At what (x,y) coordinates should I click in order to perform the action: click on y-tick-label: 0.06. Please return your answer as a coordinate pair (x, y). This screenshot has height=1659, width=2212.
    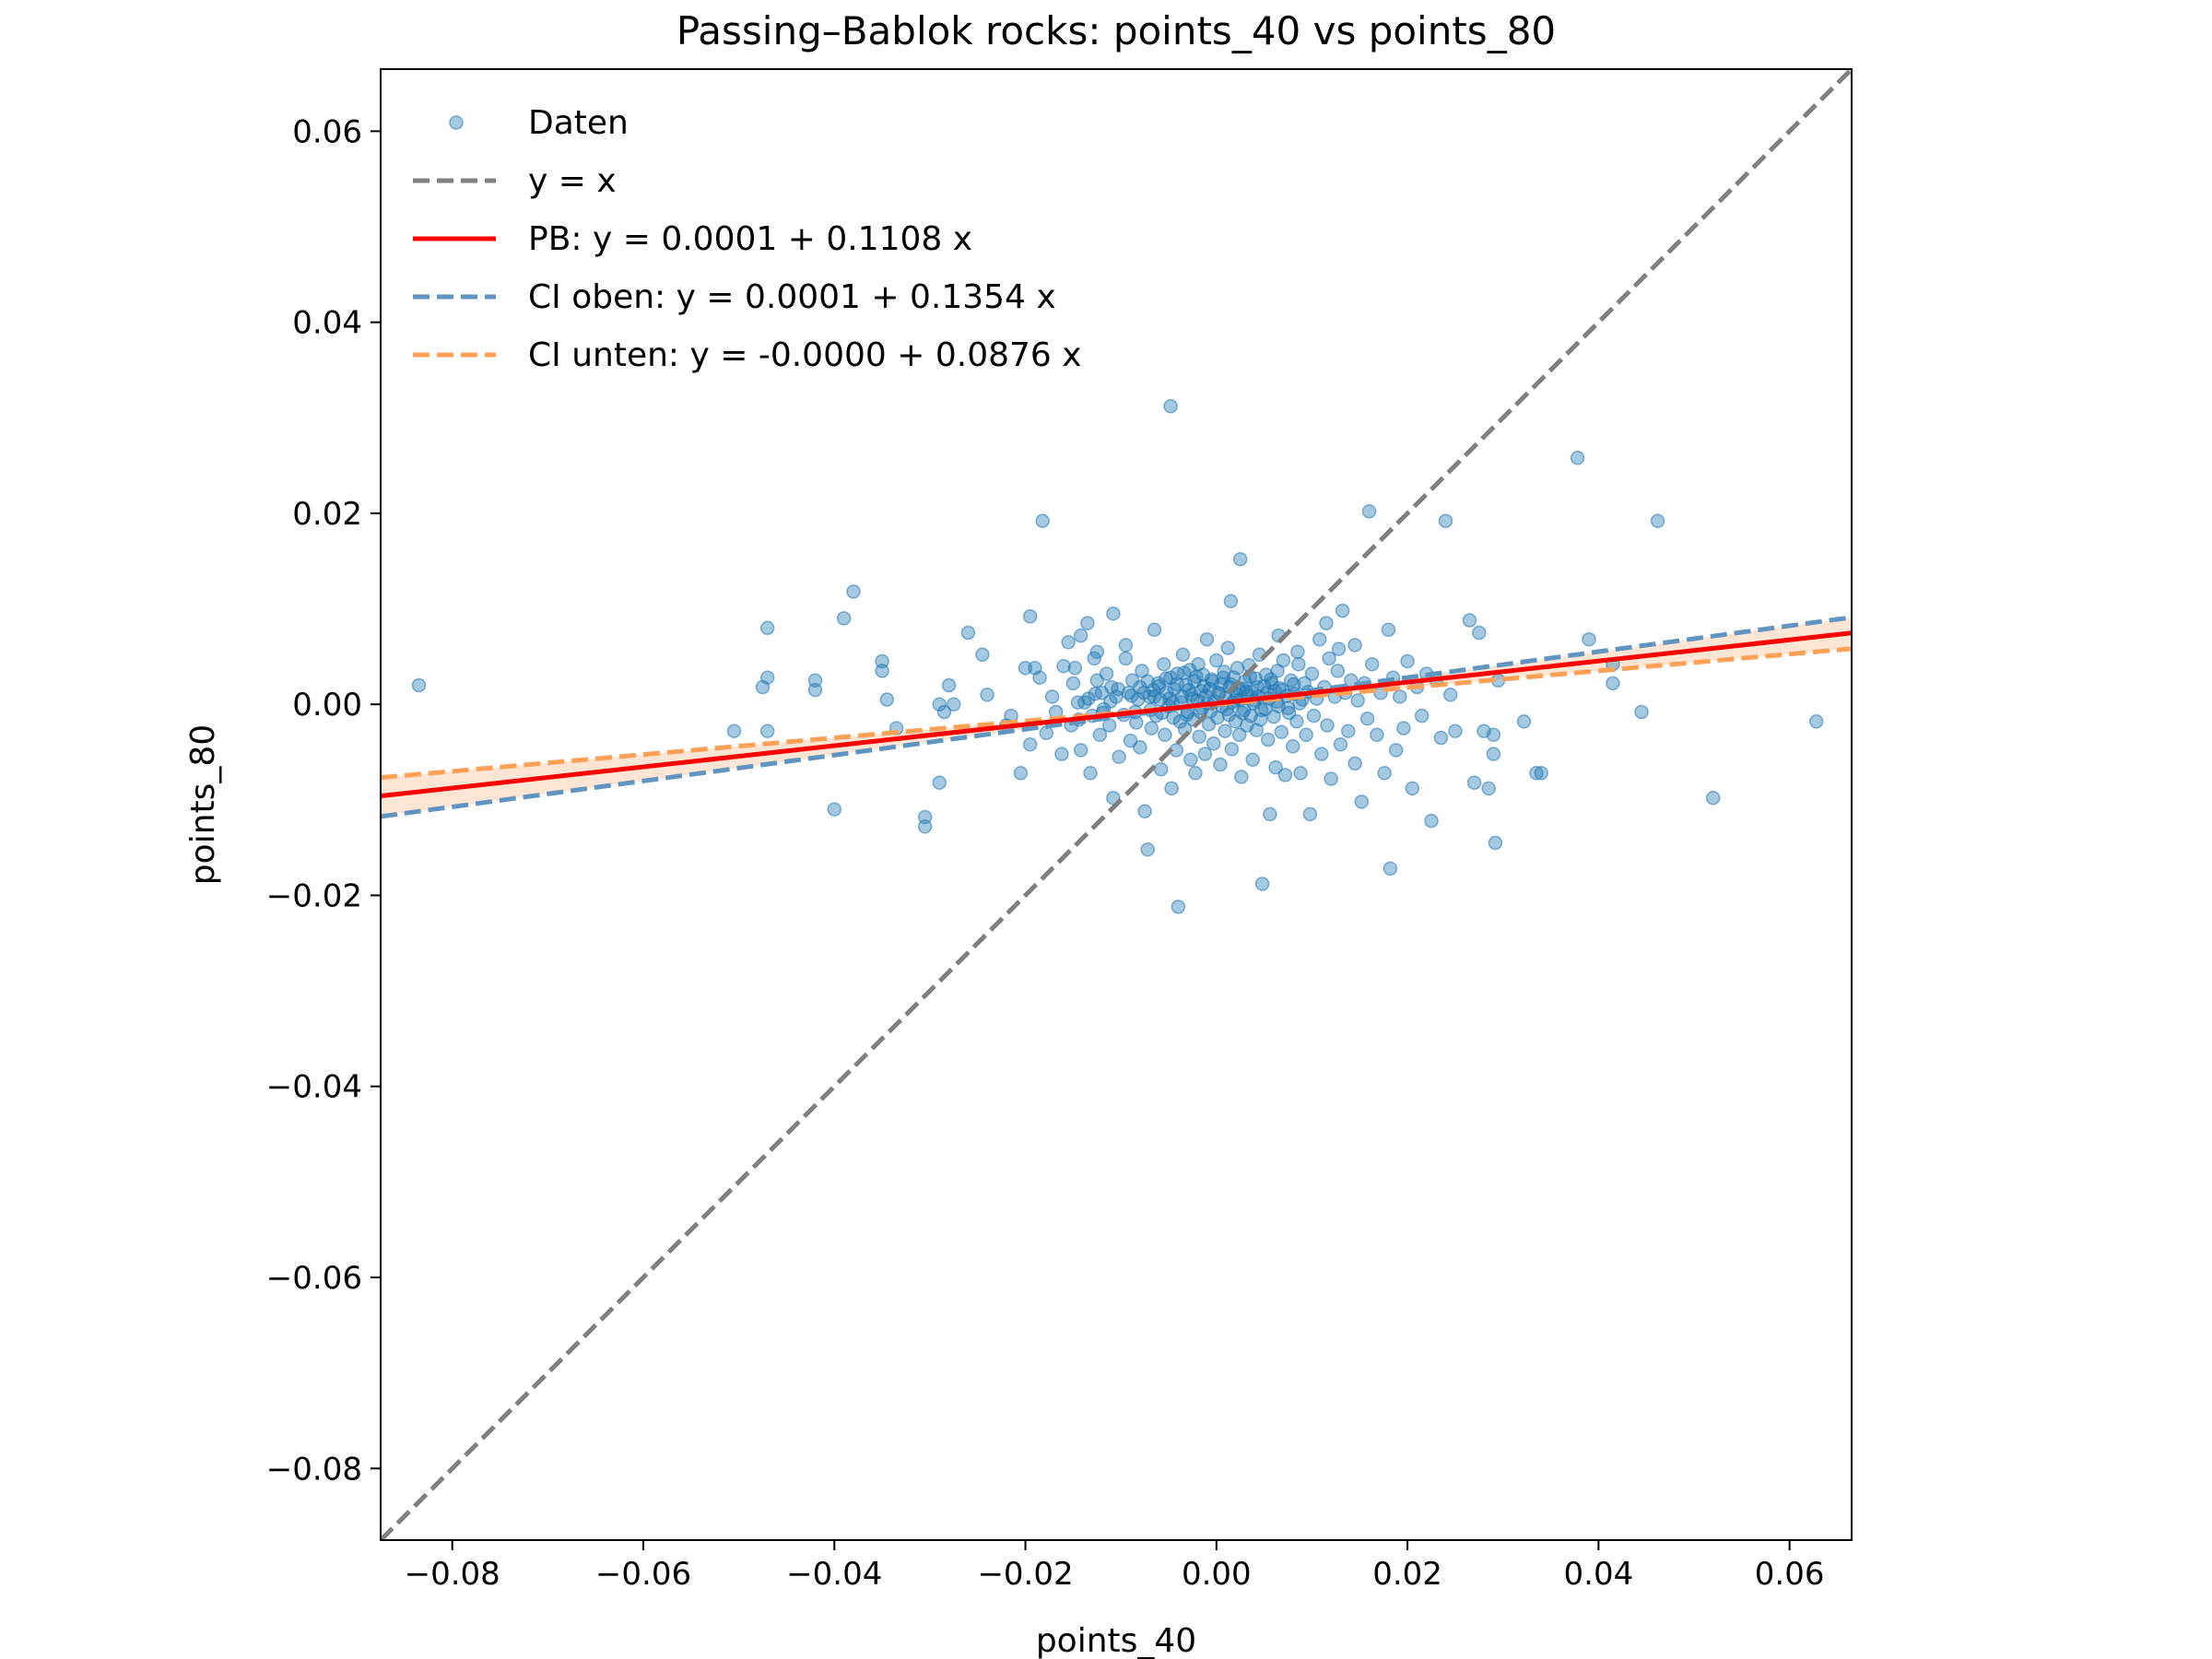
    Looking at the image, I should click on (327, 131).